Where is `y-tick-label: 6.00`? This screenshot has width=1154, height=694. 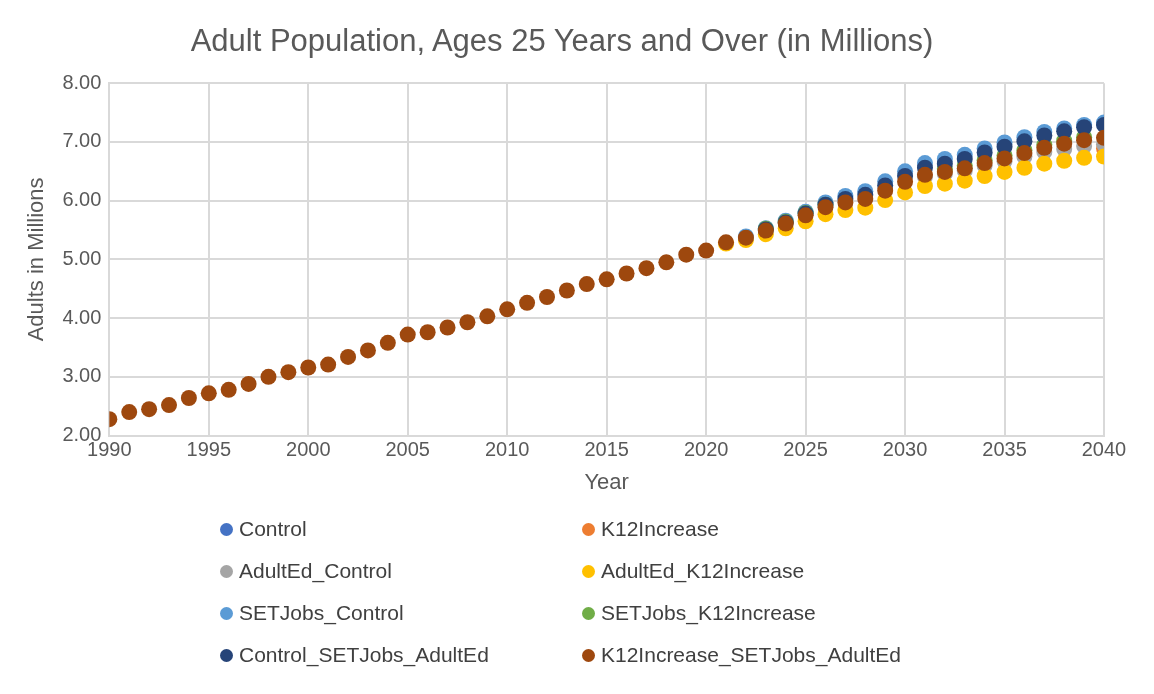
y-tick-label: 6.00 is located at coordinates (82, 199).